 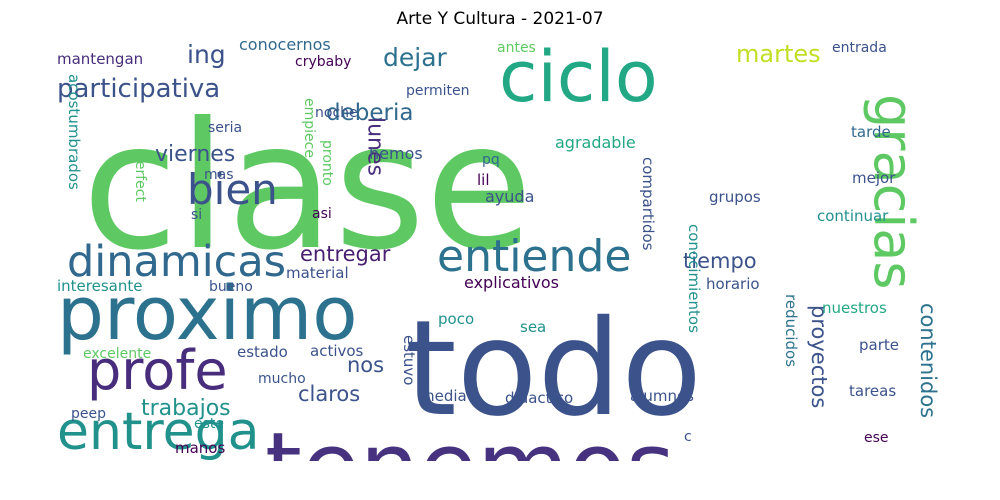 I want to click on word-tiempo: tiempo, so click(x=720, y=261).